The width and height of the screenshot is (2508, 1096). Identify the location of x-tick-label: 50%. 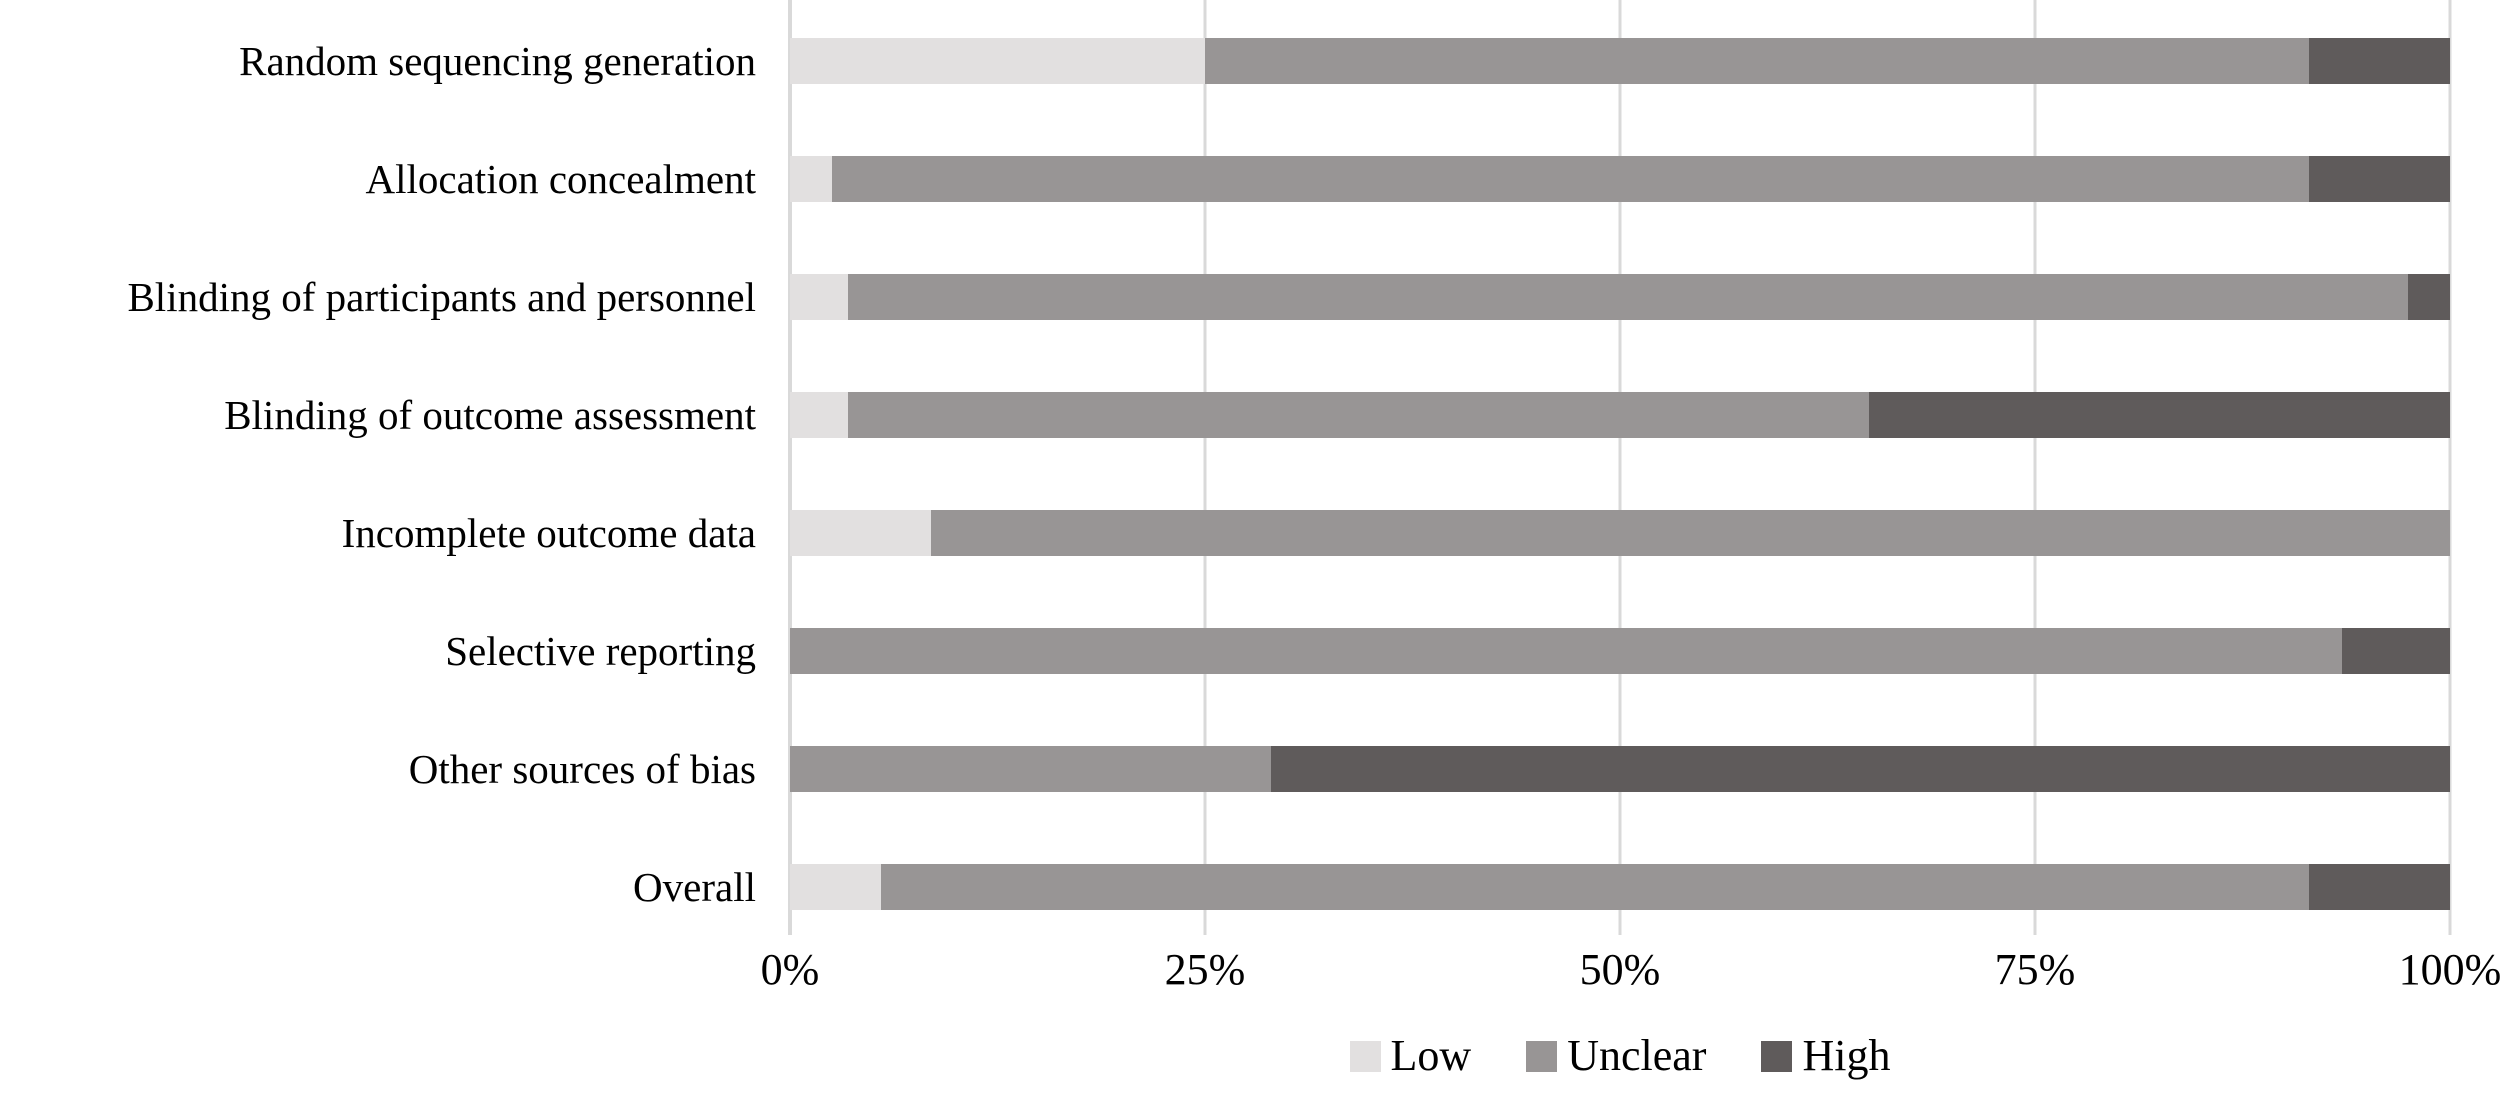
(1620, 969).